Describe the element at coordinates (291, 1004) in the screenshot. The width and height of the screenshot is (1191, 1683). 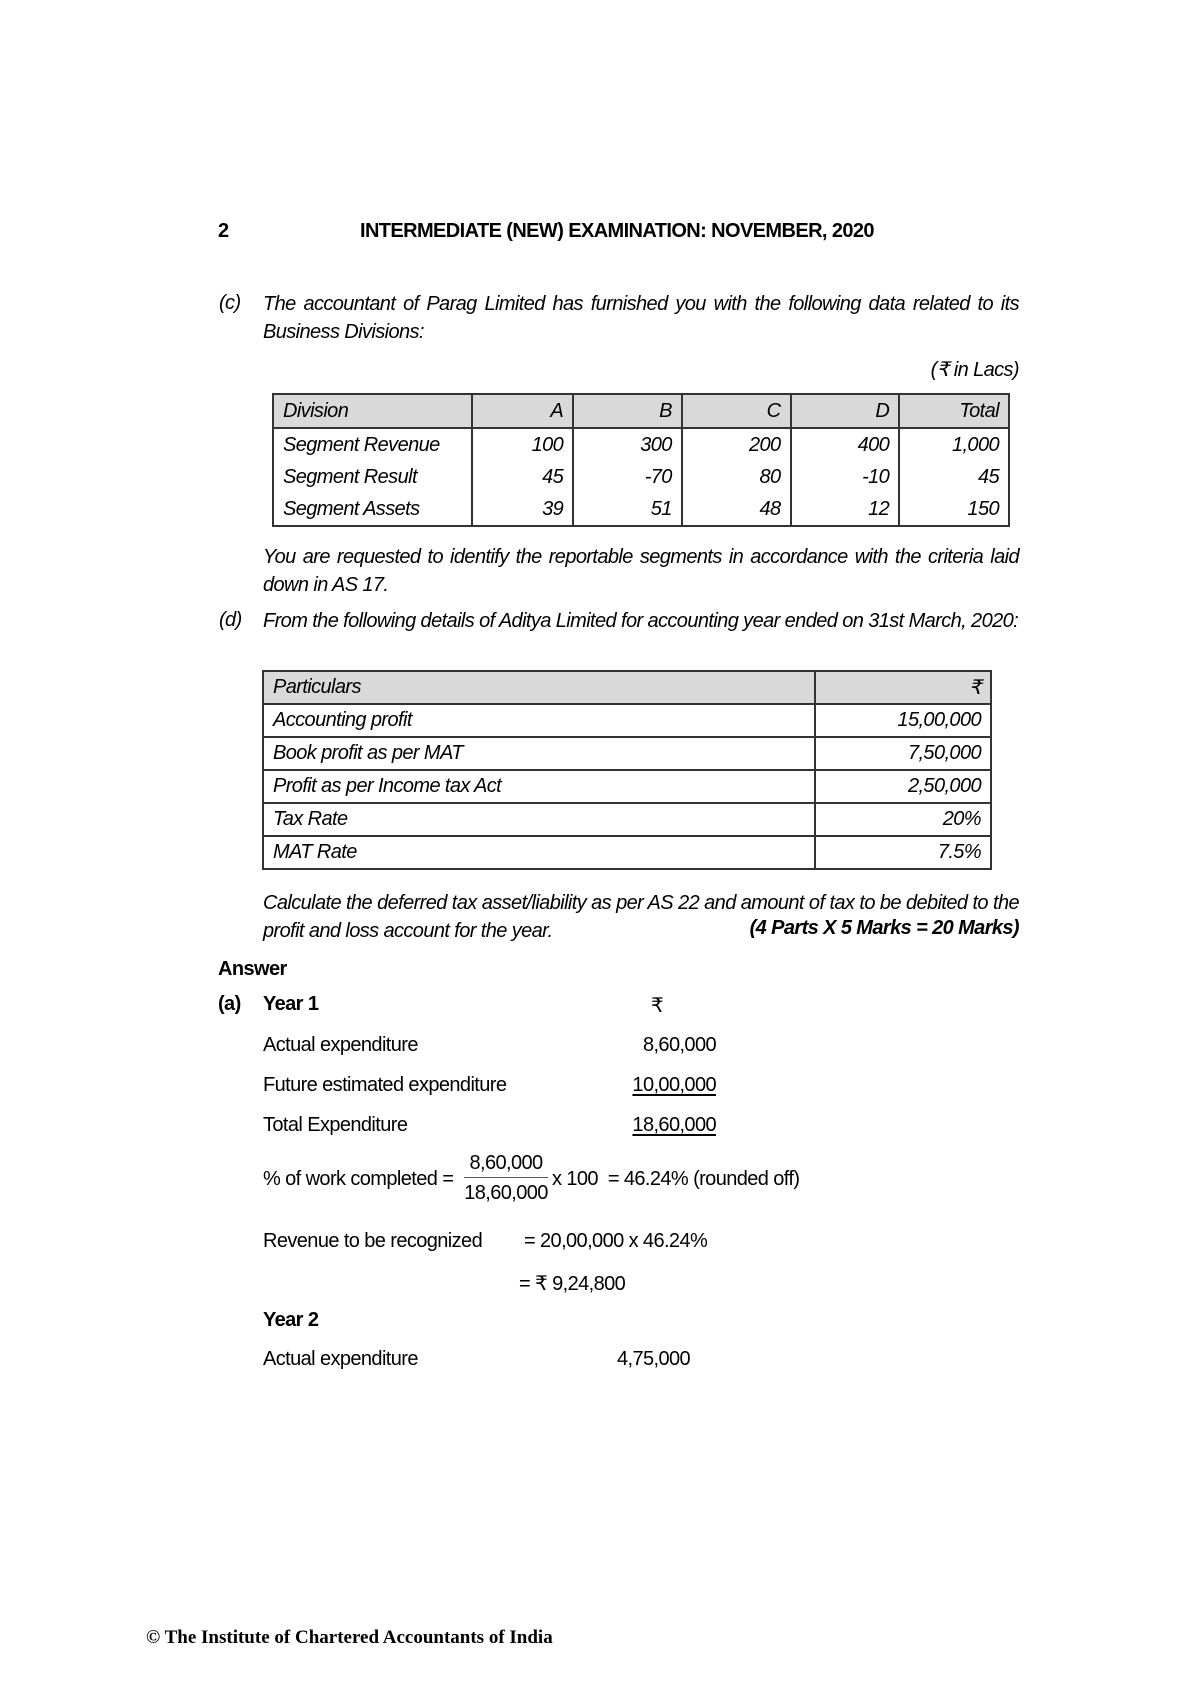
I see `year1-title: Year 1` at that location.